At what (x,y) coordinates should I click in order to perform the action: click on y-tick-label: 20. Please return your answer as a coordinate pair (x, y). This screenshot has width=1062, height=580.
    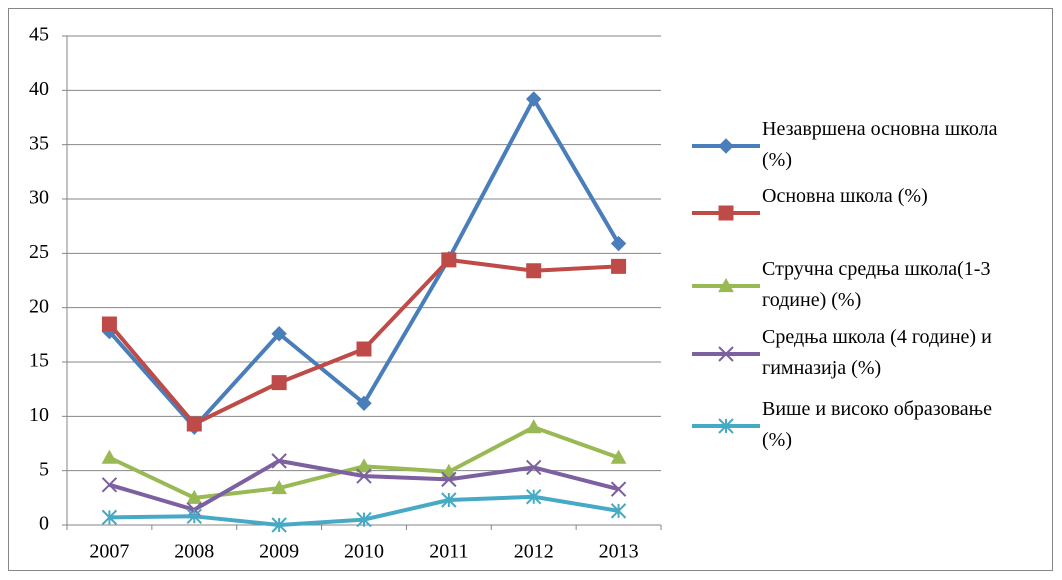
    Looking at the image, I should click on (39, 306).